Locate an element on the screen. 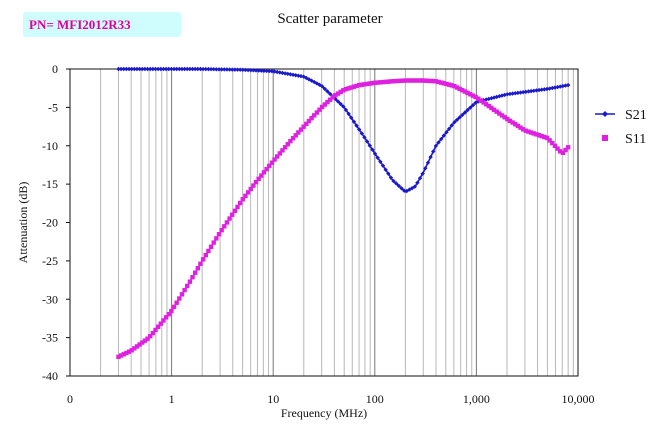 Image resolution: width=666 pixels, height=430 pixels. legend-label: S11 is located at coordinates (635, 139).